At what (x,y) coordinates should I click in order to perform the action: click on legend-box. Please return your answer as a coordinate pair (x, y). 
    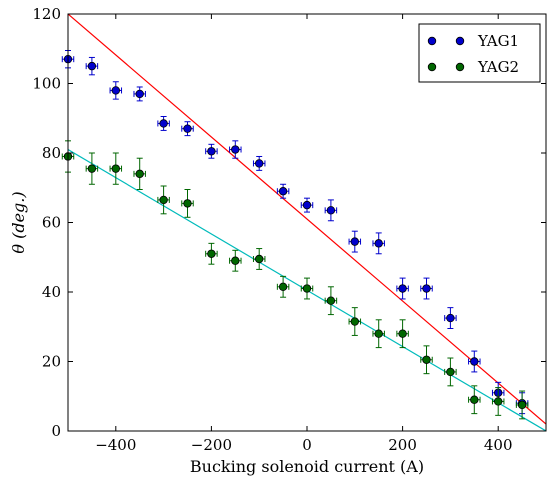
    Looking at the image, I should click on (479, 53).